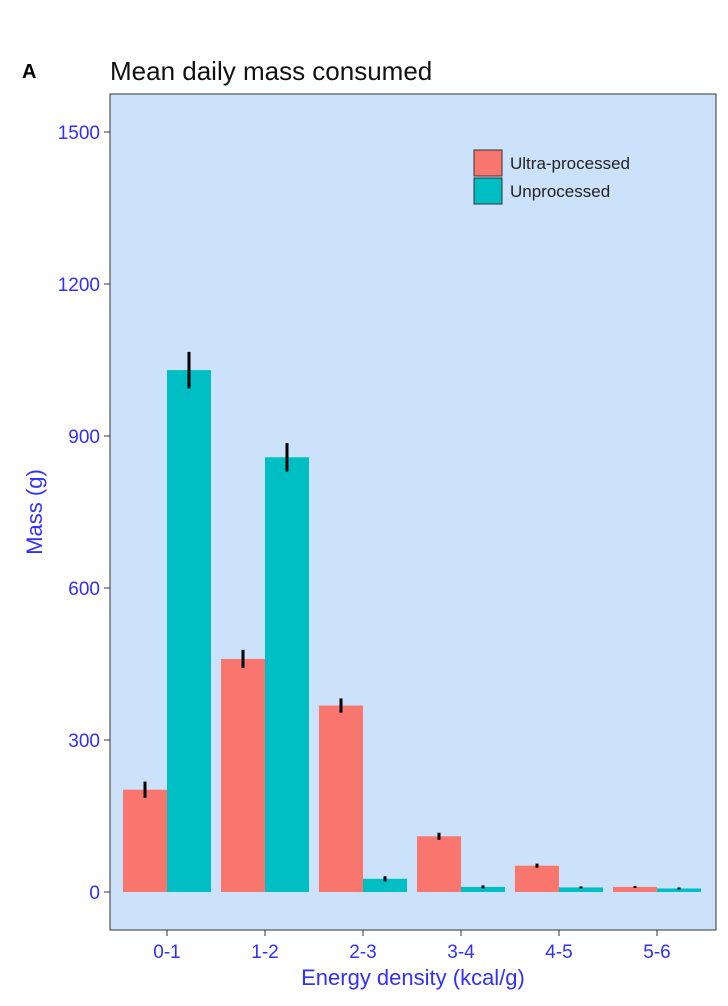 The width and height of the screenshot is (728, 1006). I want to click on legend-label: Unprocessed, so click(560, 191).